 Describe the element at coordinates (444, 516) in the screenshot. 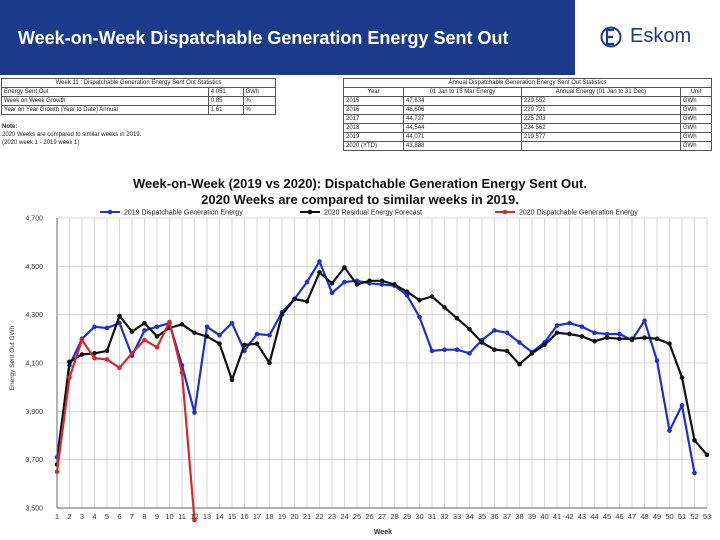

I see `x-tick-label: 32` at that location.